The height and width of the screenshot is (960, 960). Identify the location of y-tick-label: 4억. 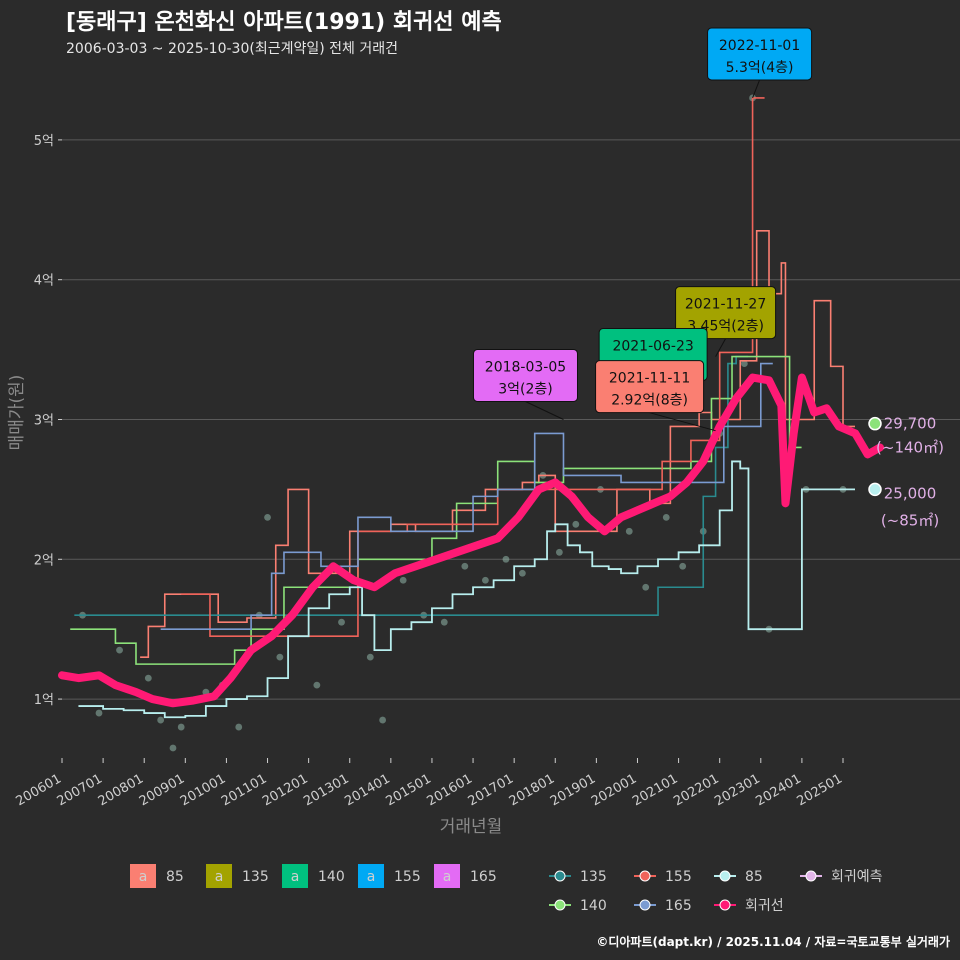
(44, 281).